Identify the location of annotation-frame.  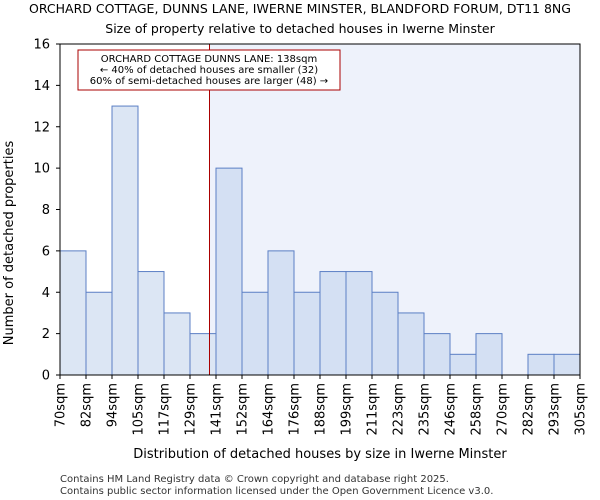
(209, 70).